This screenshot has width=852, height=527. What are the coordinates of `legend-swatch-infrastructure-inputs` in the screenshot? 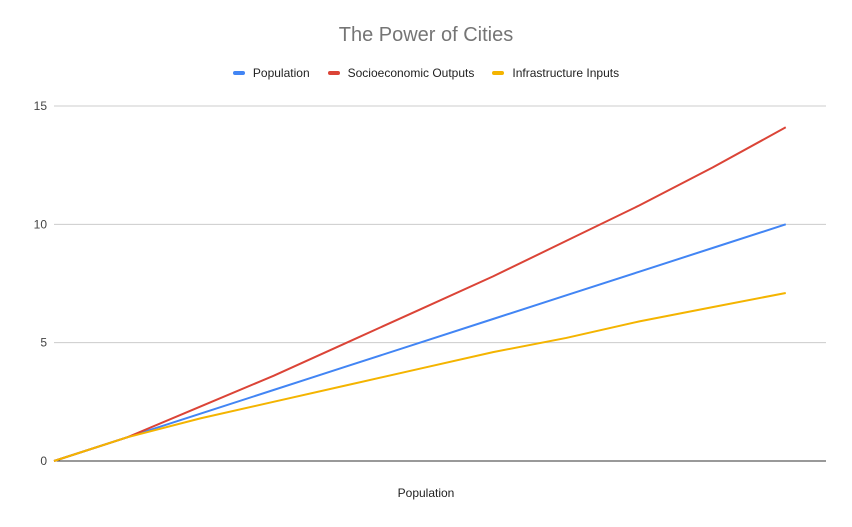 It's located at (498, 73).